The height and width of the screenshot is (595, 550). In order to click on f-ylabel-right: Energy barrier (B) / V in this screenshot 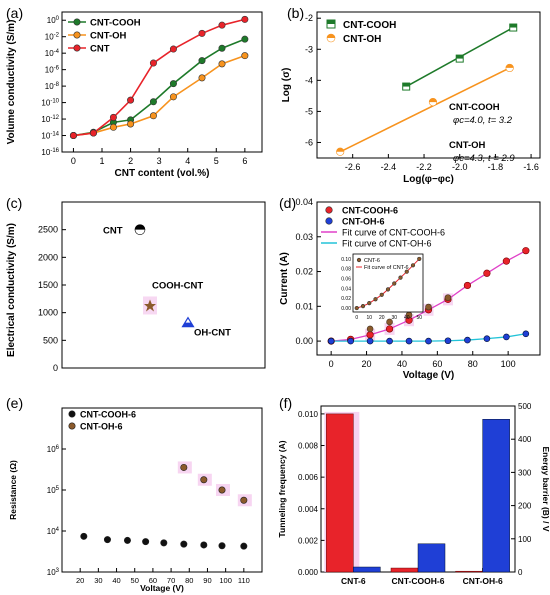, I will do `click(545, 488)`.